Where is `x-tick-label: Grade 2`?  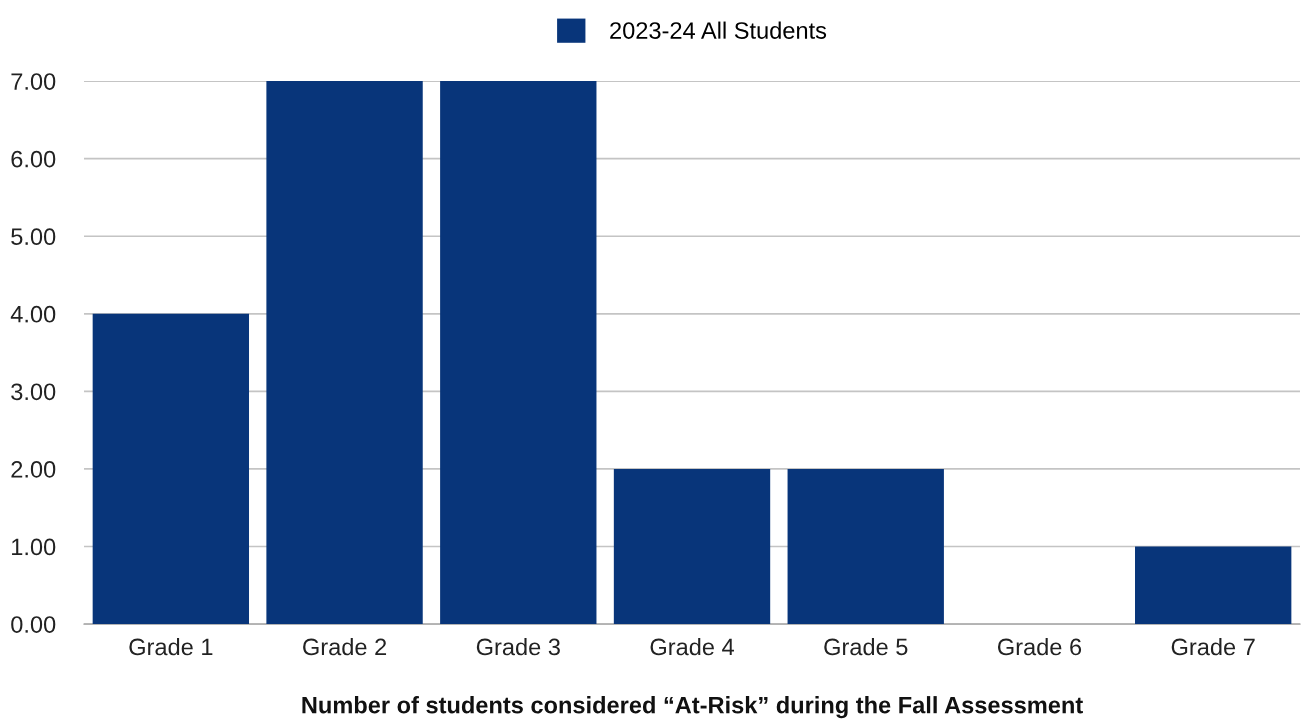 x-tick-label: Grade 2 is located at coordinates (345, 646).